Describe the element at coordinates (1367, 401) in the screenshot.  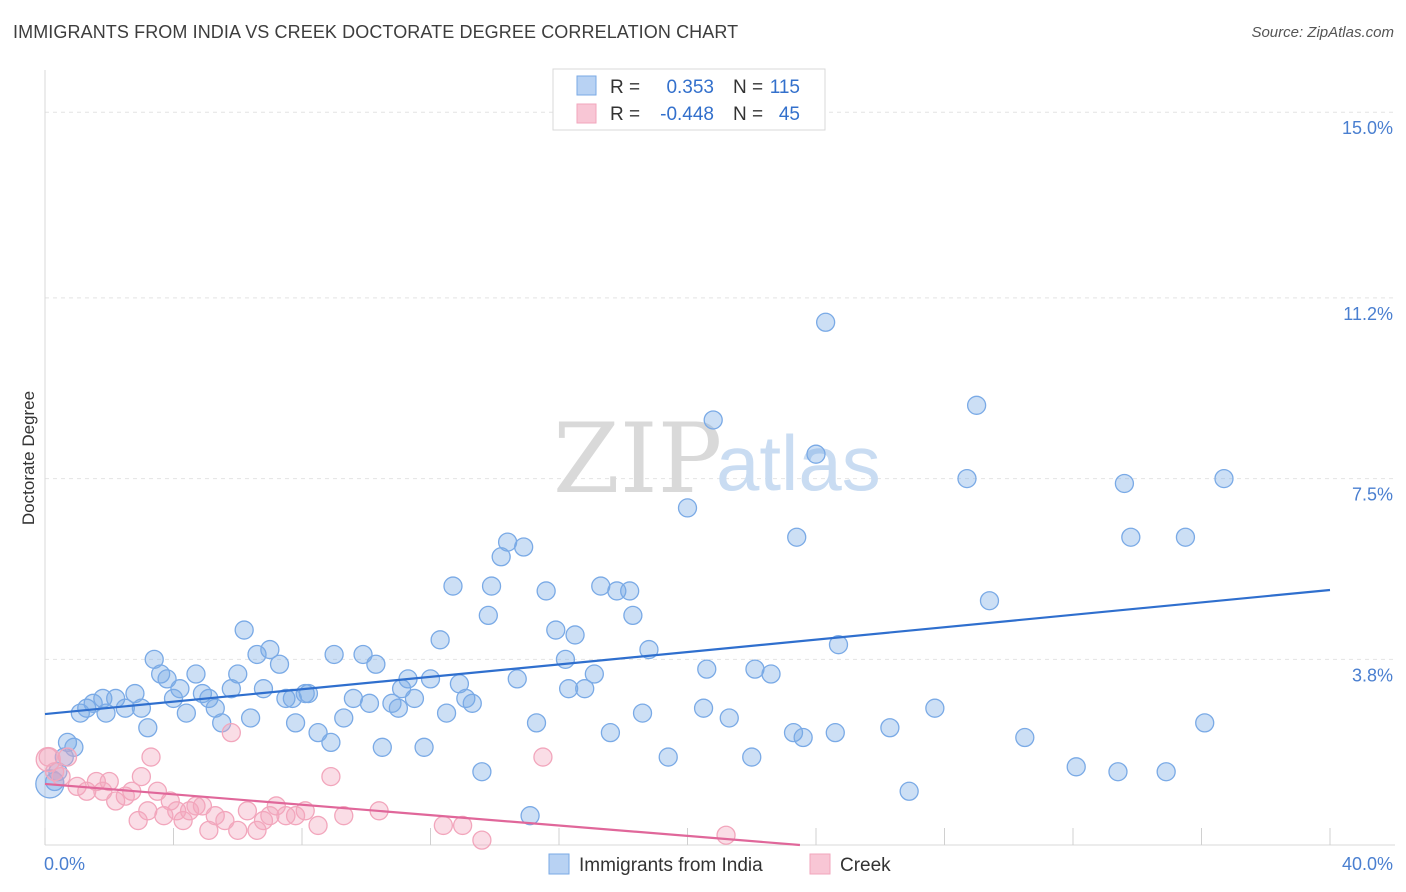
I see `y-tick-labels: 3.8% 7.5% 11.2% 15.0%` at that location.